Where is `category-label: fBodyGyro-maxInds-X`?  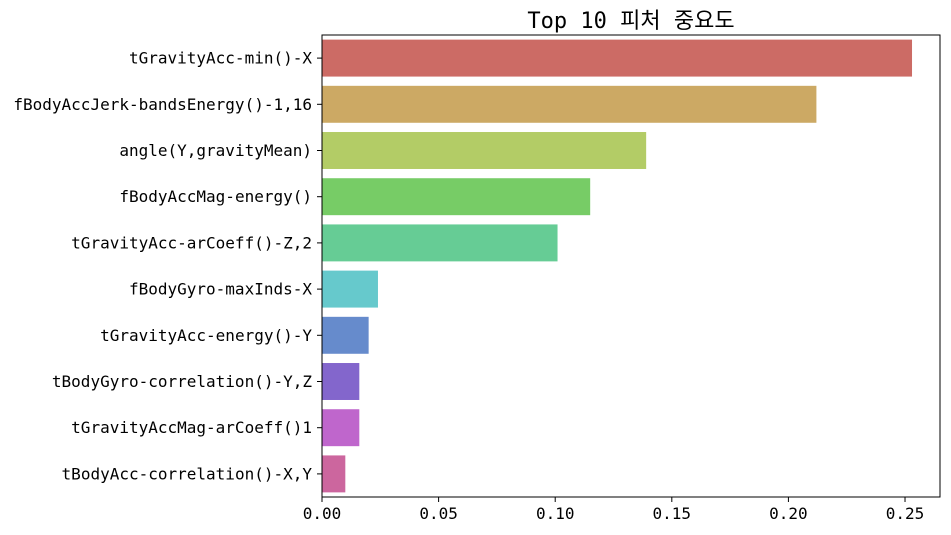
category-label: fBodyGyro-maxInds-X is located at coordinates (220, 289).